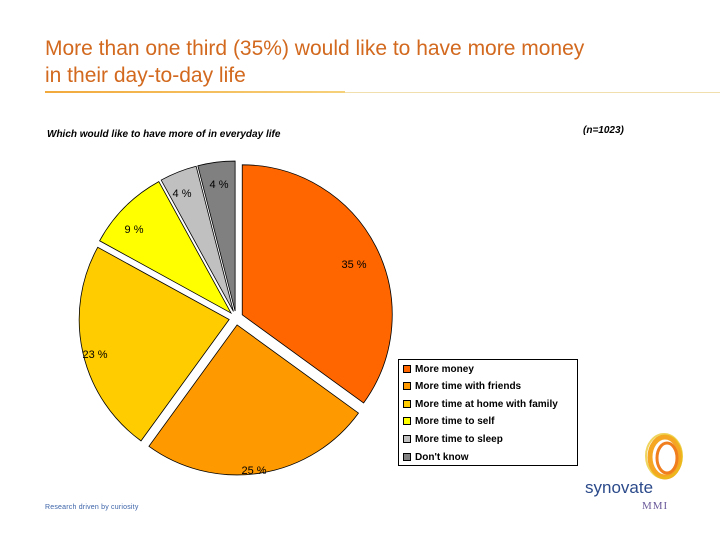 Image resolution: width=720 pixels, height=540 pixels. Describe the element at coordinates (134, 230) in the screenshot. I see `data-label-self: 9 %` at that location.